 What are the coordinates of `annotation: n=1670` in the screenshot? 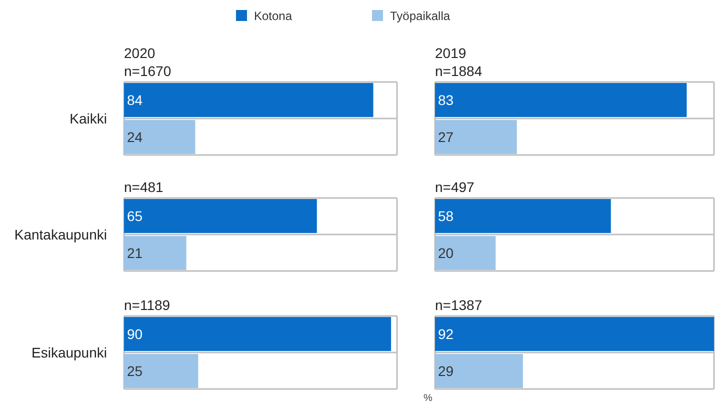 It's located at (148, 71).